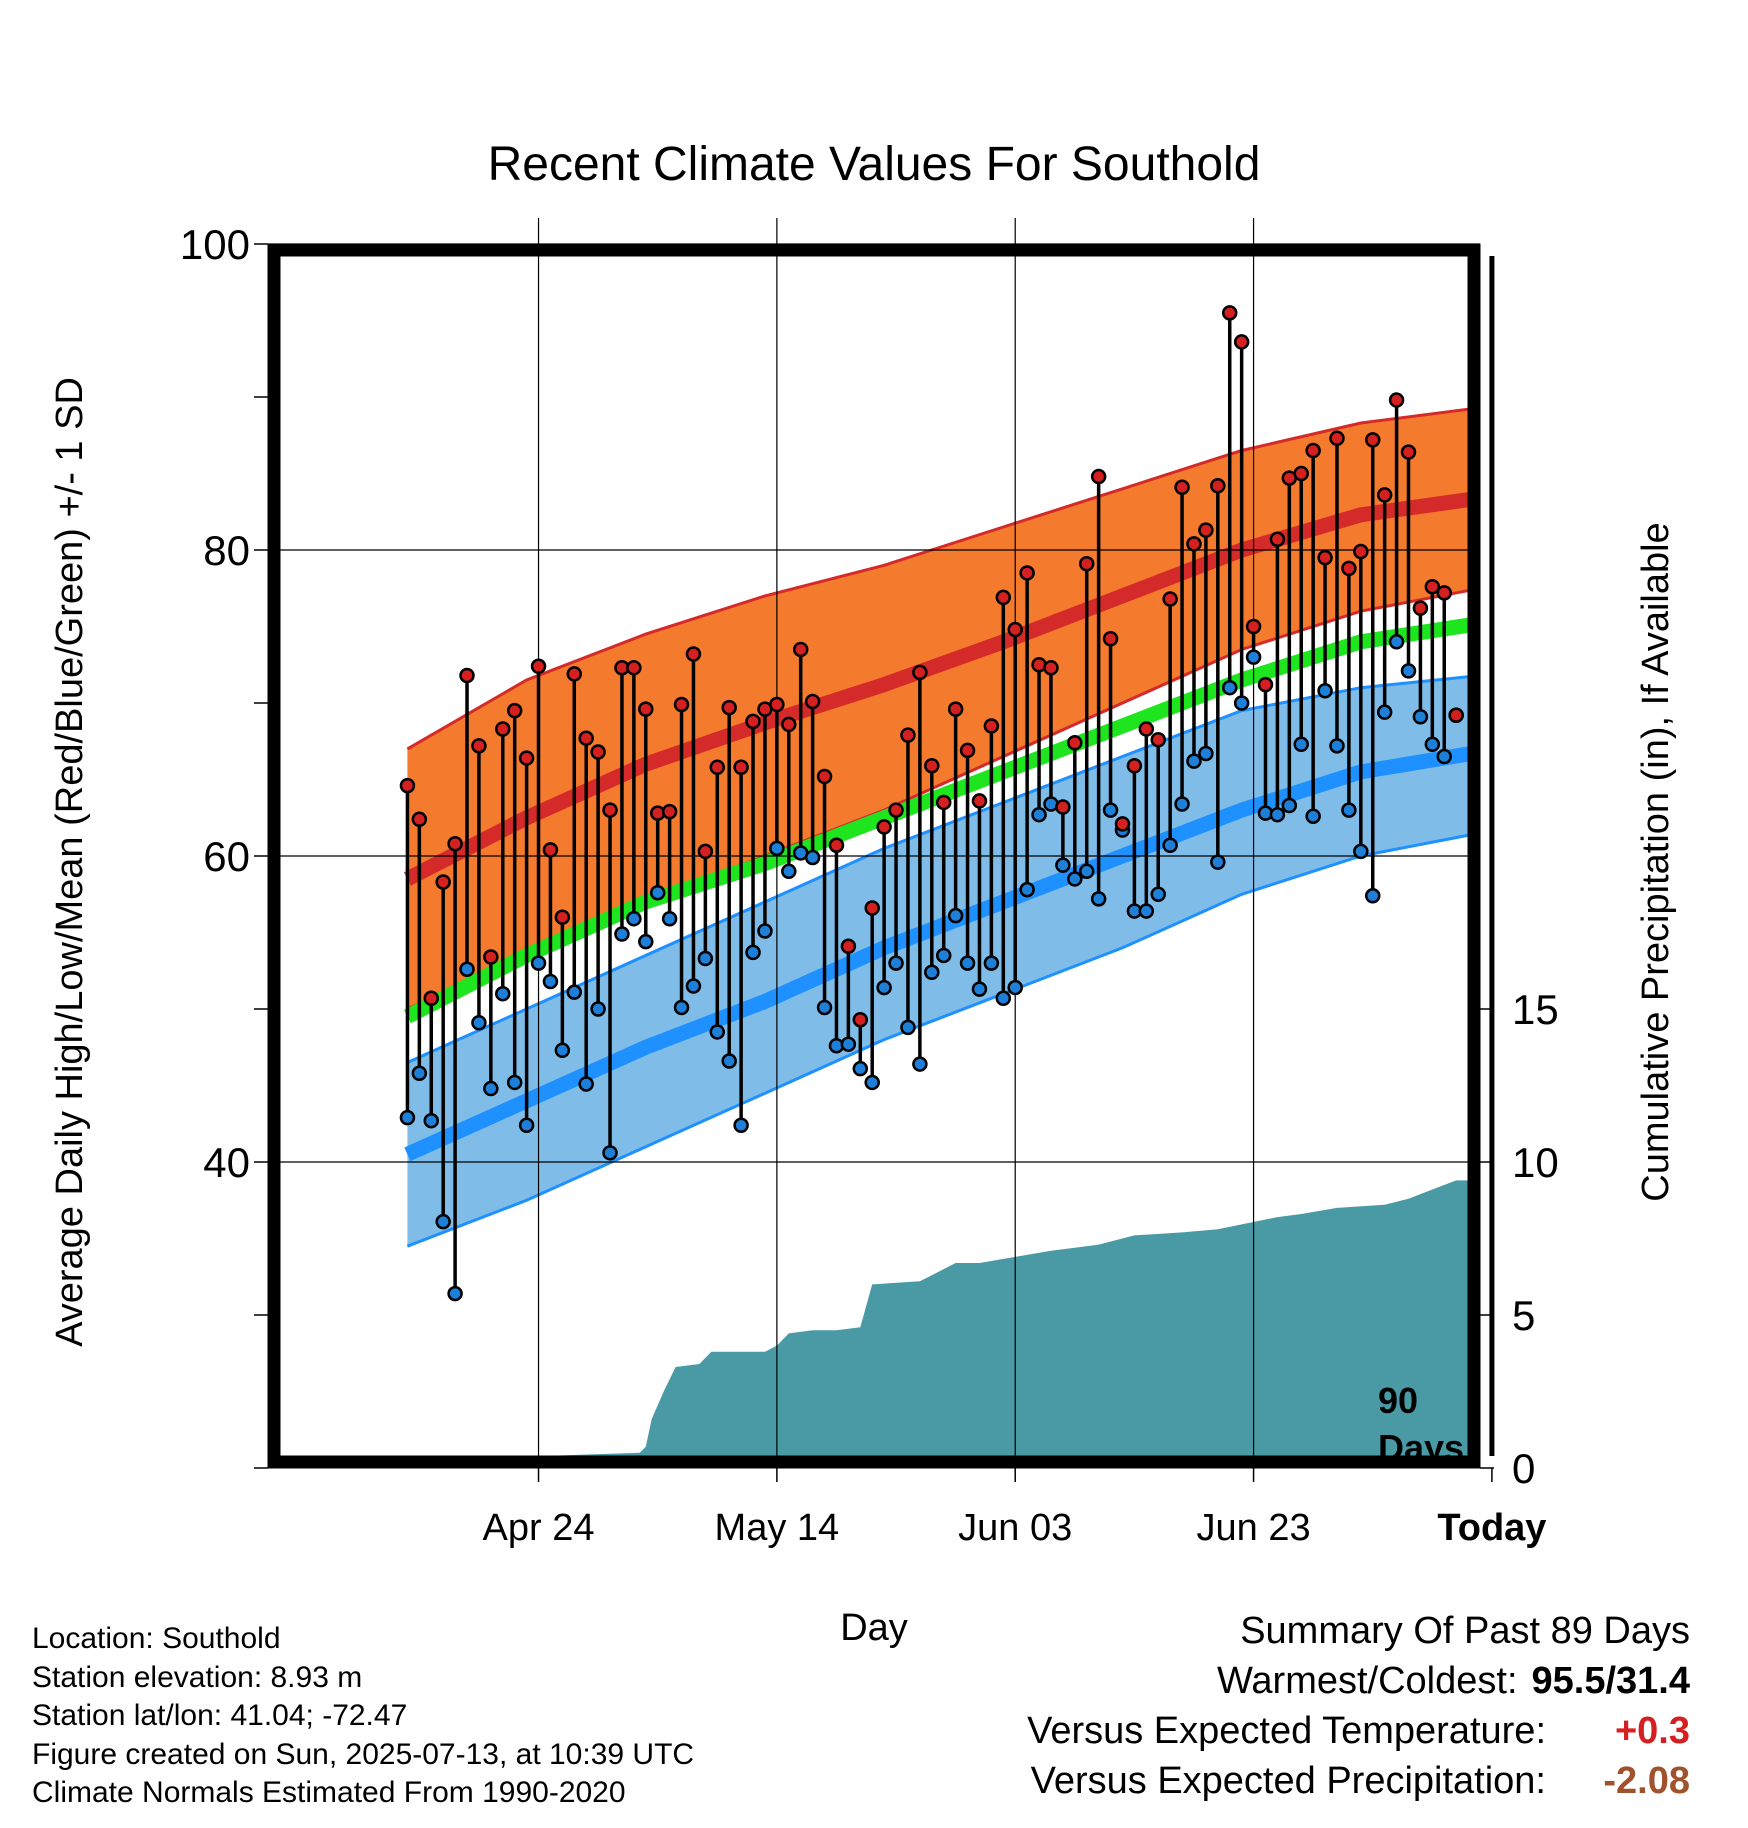 Image resolution: width=1748 pixels, height=1828 pixels. I want to click on y-tick-label: 60, so click(226, 856).